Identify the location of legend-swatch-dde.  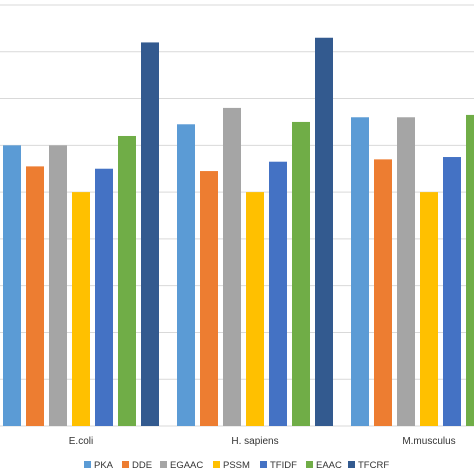
(125, 464).